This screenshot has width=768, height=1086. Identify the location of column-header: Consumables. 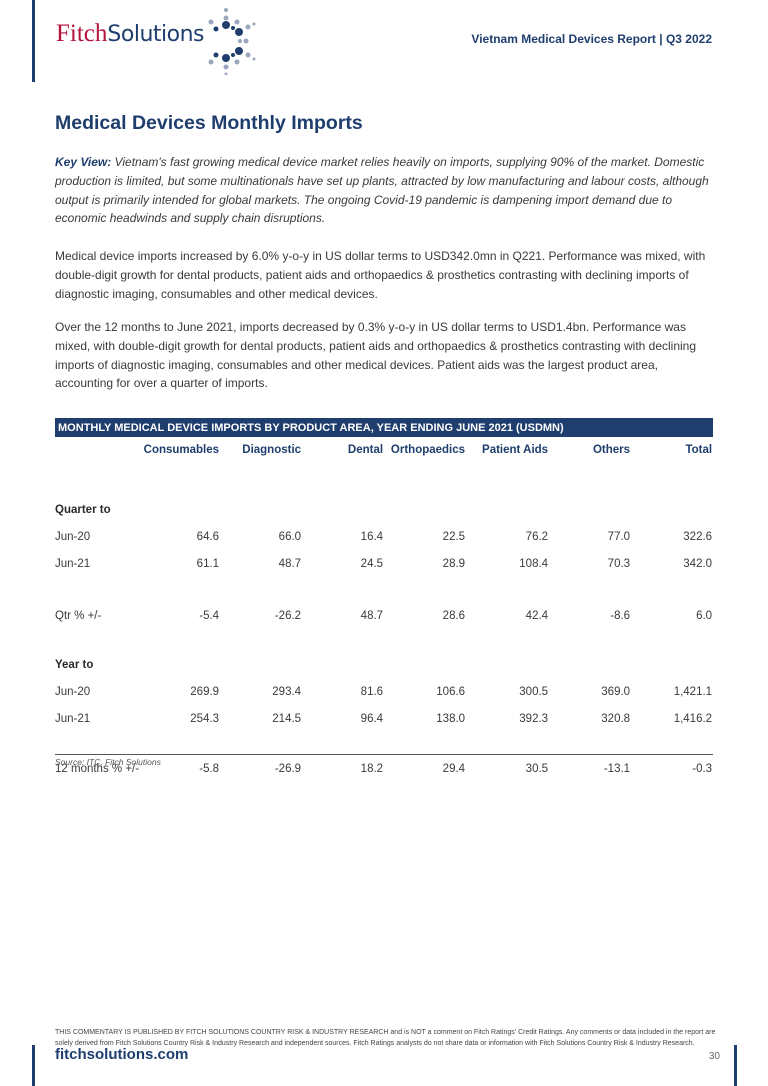
(181, 450).